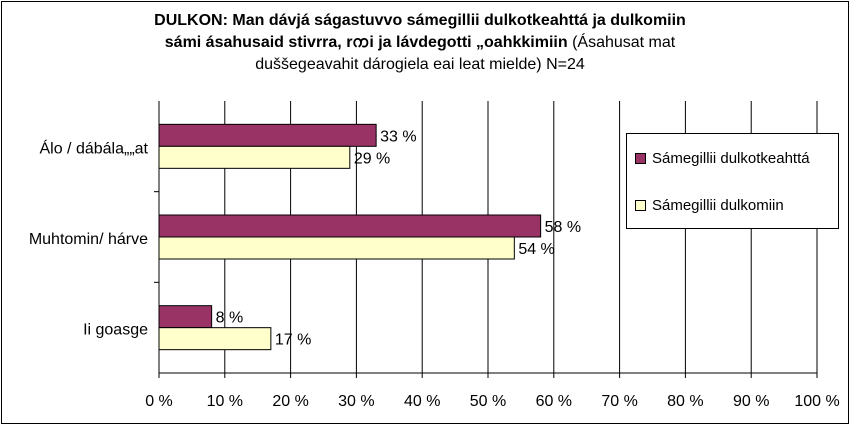 The image size is (852, 427). Describe the element at coordinates (422, 401) in the screenshot. I see `x-tick-label-40: 40 %` at that location.